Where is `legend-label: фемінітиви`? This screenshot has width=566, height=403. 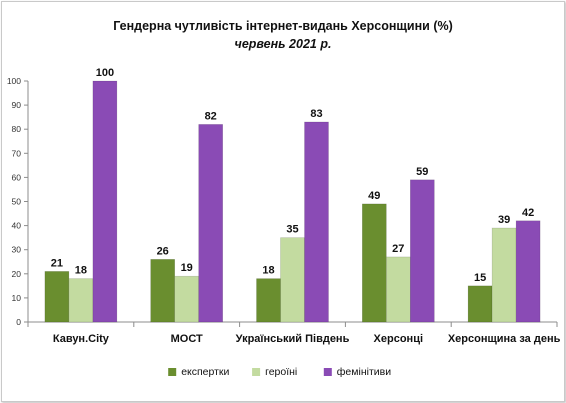
legend-label: фемінітиви is located at coordinates (364, 372).